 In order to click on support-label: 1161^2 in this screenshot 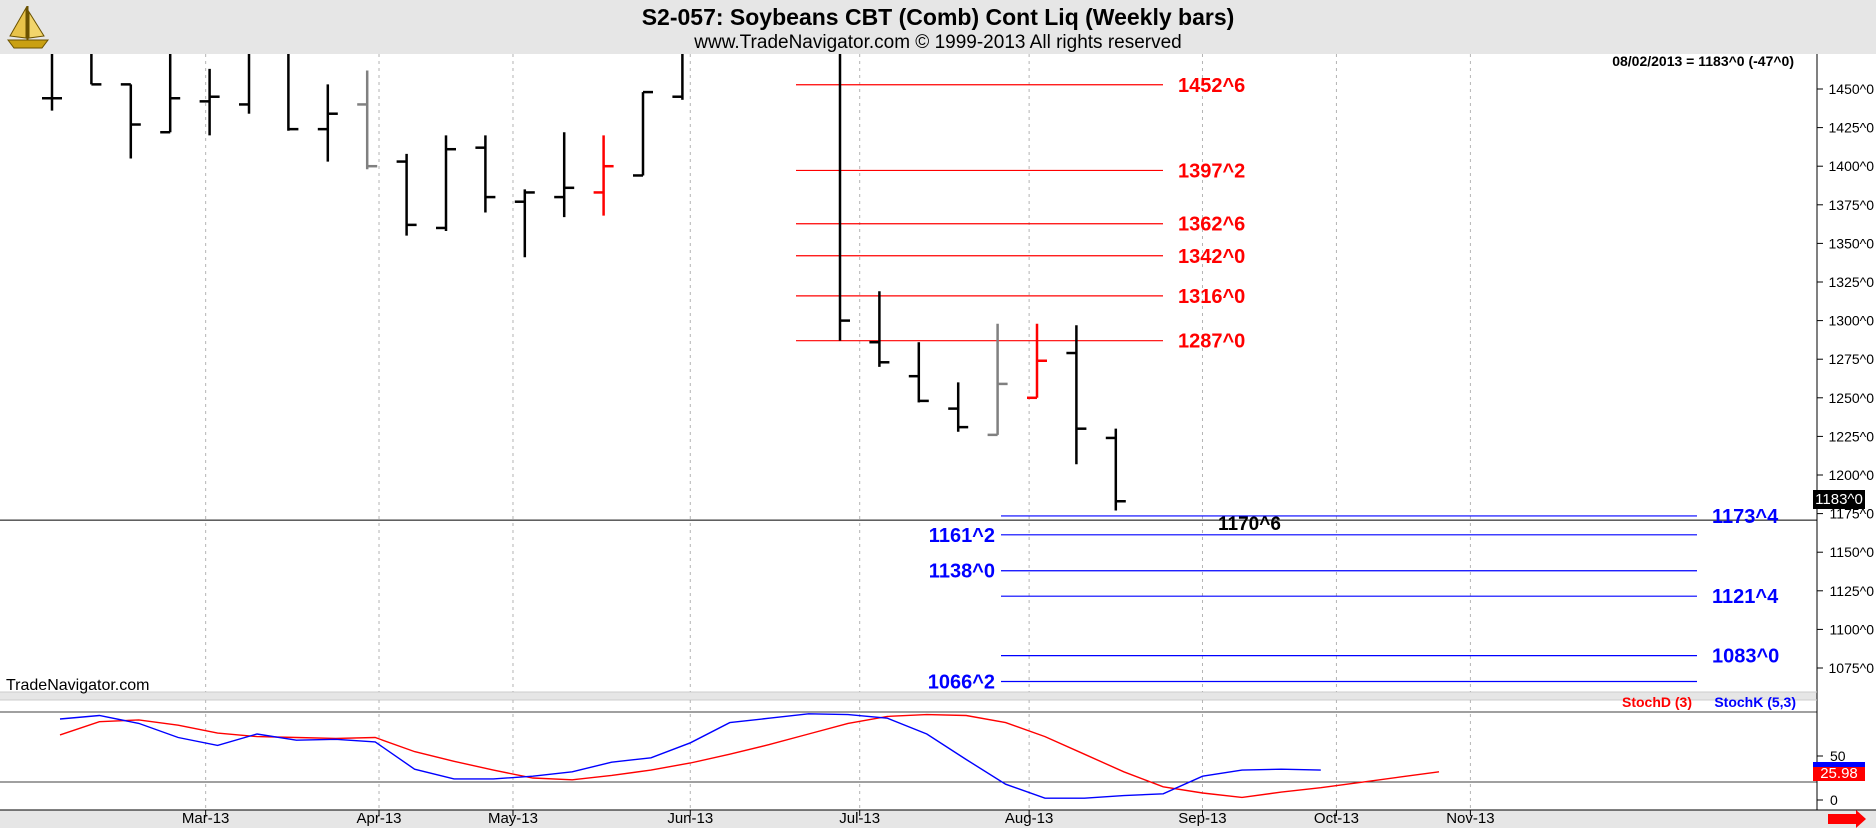, I will do `click(962, 536)`.